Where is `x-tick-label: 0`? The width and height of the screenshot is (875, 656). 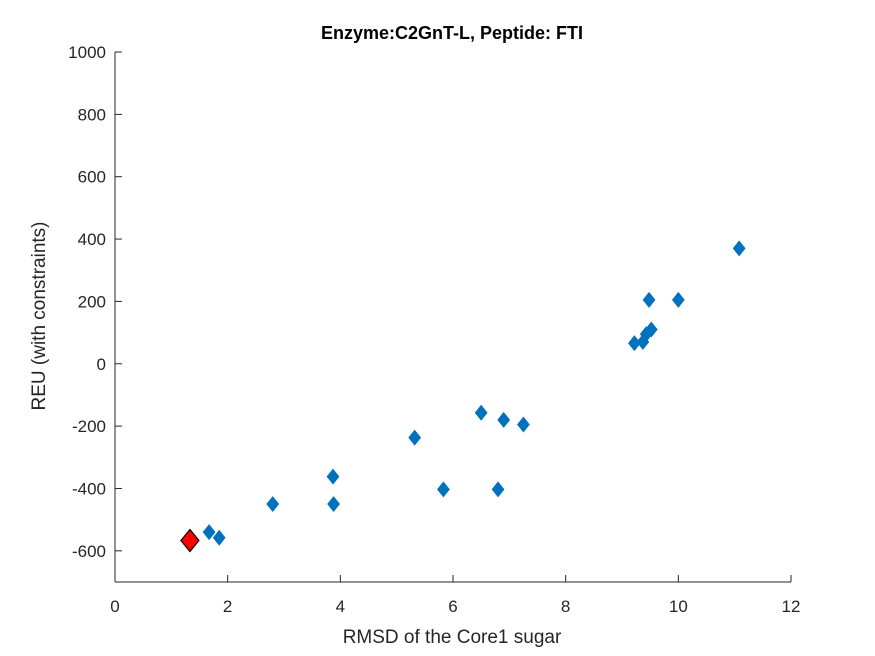
x-tick-label: 0 is located at coordinates (114, 606).